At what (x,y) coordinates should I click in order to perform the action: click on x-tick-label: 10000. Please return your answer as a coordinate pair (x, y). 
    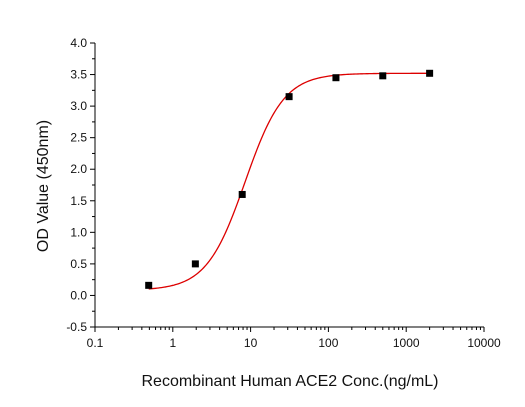
    Looking at the image, I should click on (484, 343).